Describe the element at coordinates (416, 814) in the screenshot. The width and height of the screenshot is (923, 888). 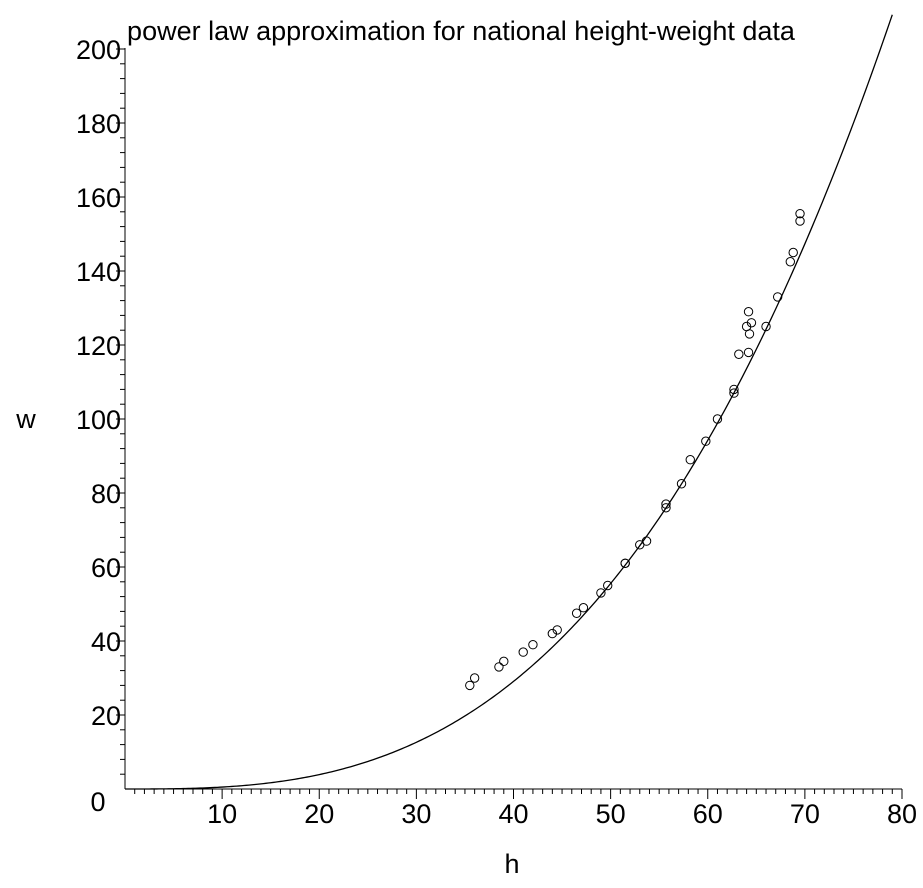
I see `x-tick-label: 30` at that location.